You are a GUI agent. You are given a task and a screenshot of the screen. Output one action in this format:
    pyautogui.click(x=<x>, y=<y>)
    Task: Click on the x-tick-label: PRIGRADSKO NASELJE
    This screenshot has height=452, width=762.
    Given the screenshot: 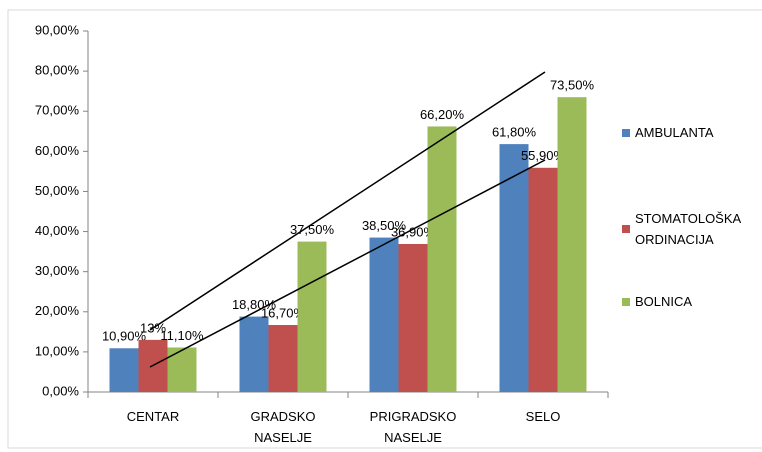 What is the action you would take?
    pyautogui.click(x=413, y=427)
    